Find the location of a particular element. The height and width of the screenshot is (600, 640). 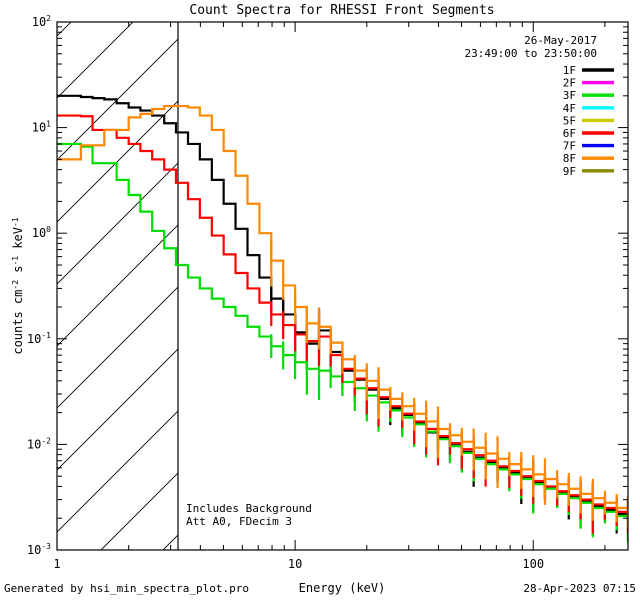

y-tick-label: 10-3 is located at coordinates (39, 549).